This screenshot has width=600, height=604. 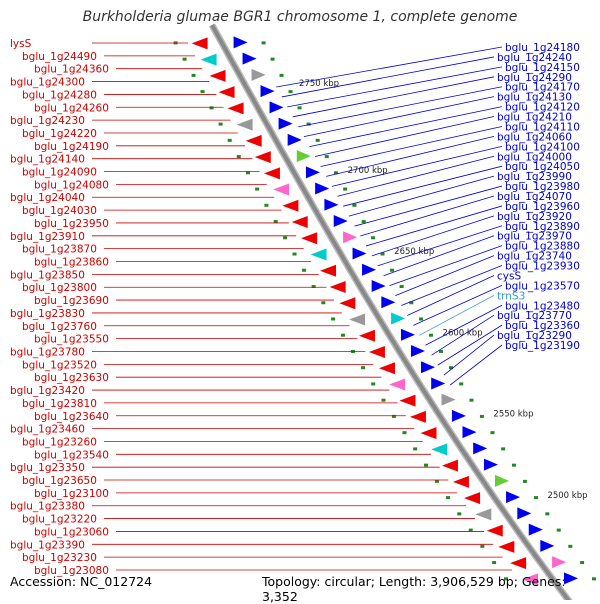 What do you see at coordinates (567, 496) in the screenshot?
I see `scale-tick-label: 2500 kbp` at bounding box center [567, 496].